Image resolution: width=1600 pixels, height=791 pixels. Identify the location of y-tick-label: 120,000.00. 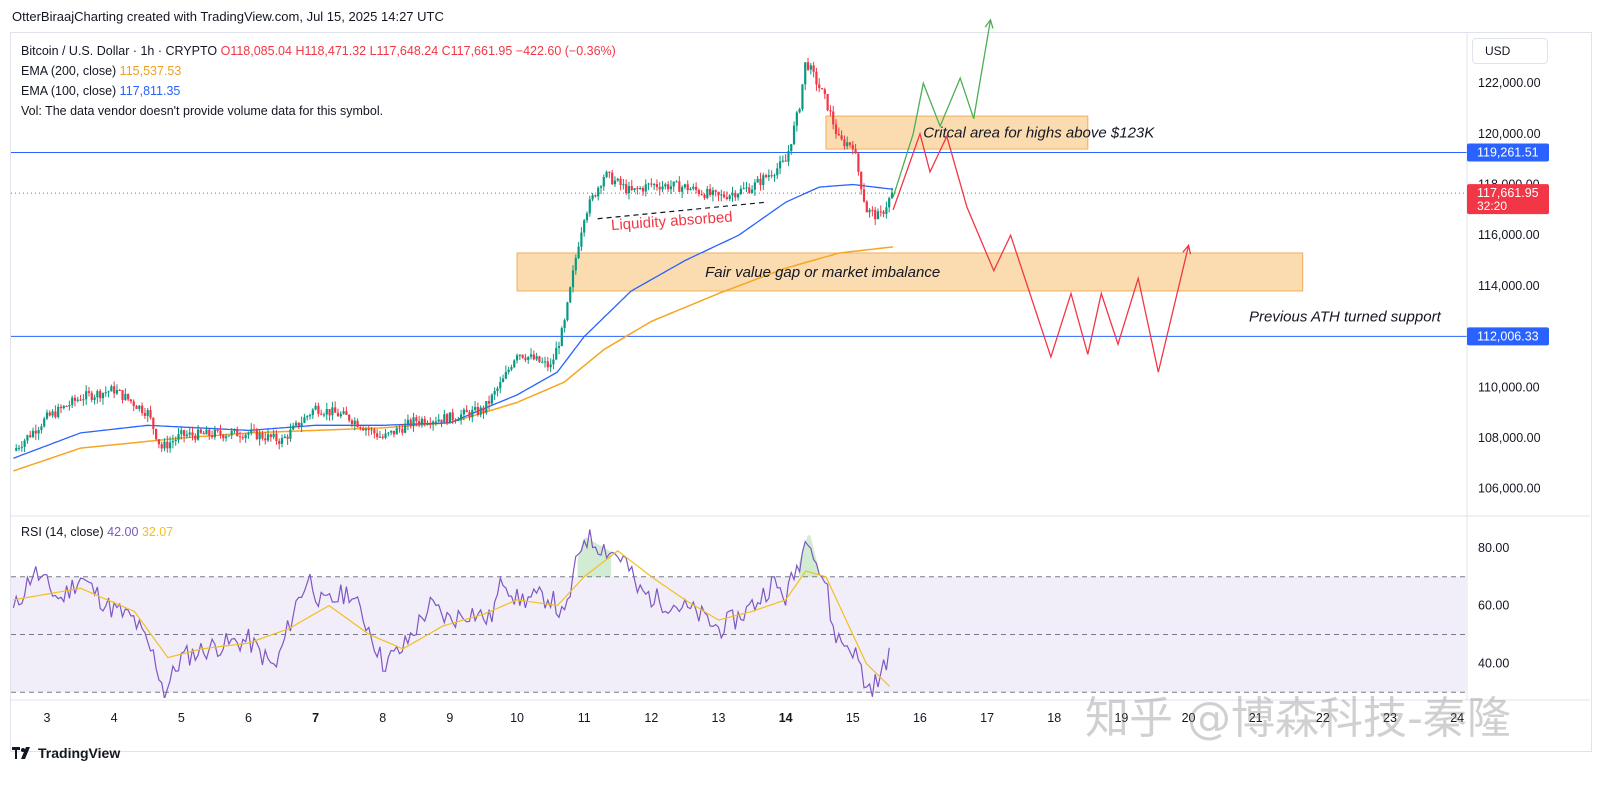
(1509, 134).